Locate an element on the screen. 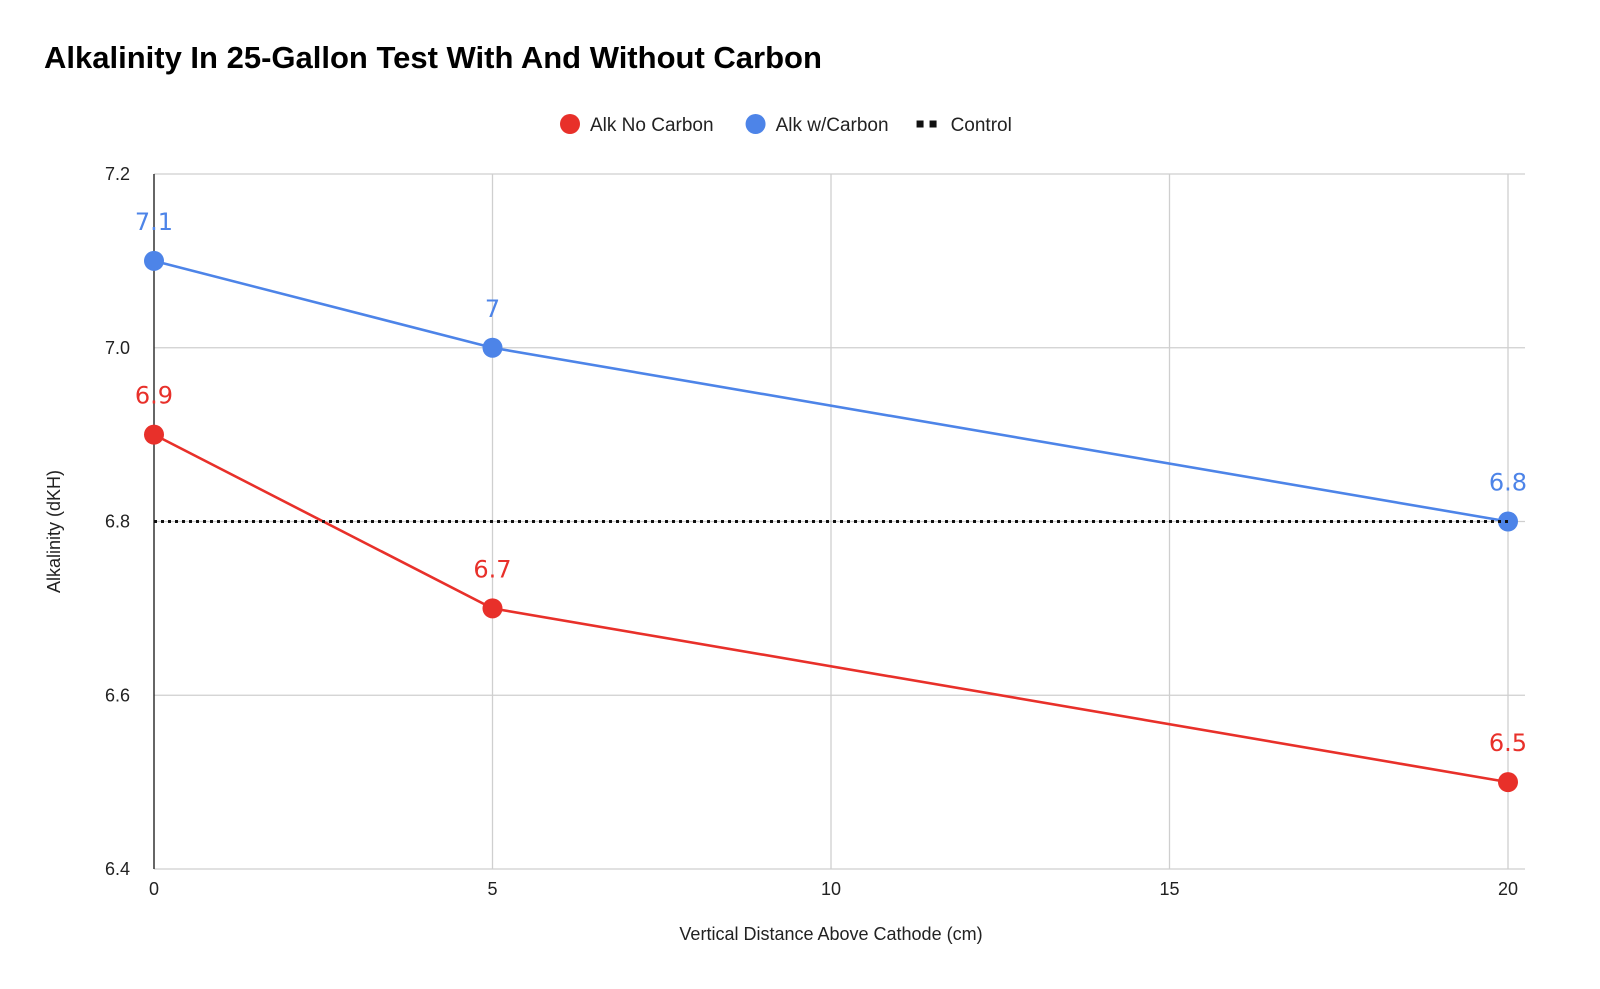 The image size is (1600, 989). legend-swatch-alk-no-carbon is located at coordinates (570, 124).